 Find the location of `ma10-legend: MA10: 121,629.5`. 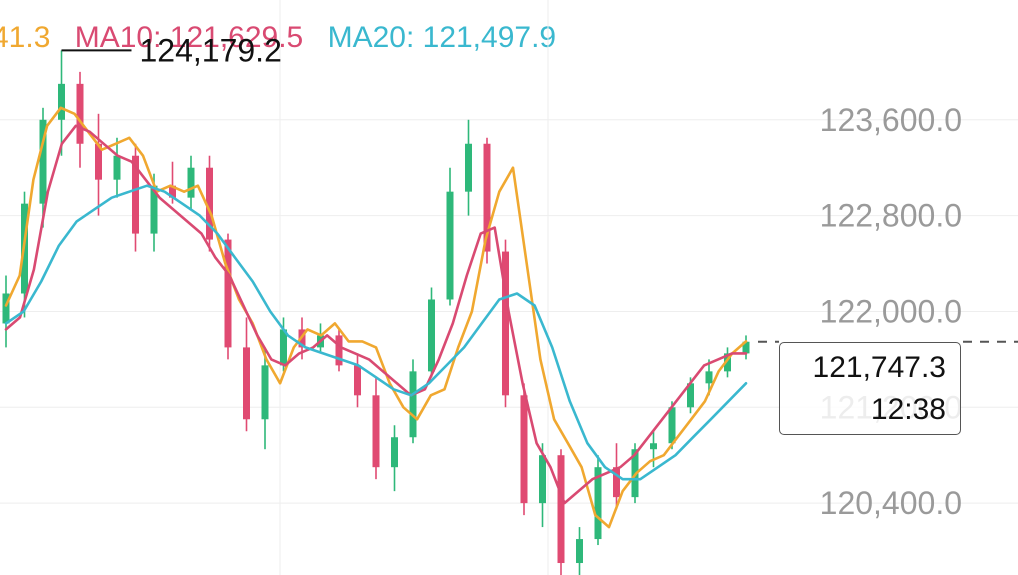

ma10-legend: MA10: 121,629.5 is located at coordinates (189, 37).